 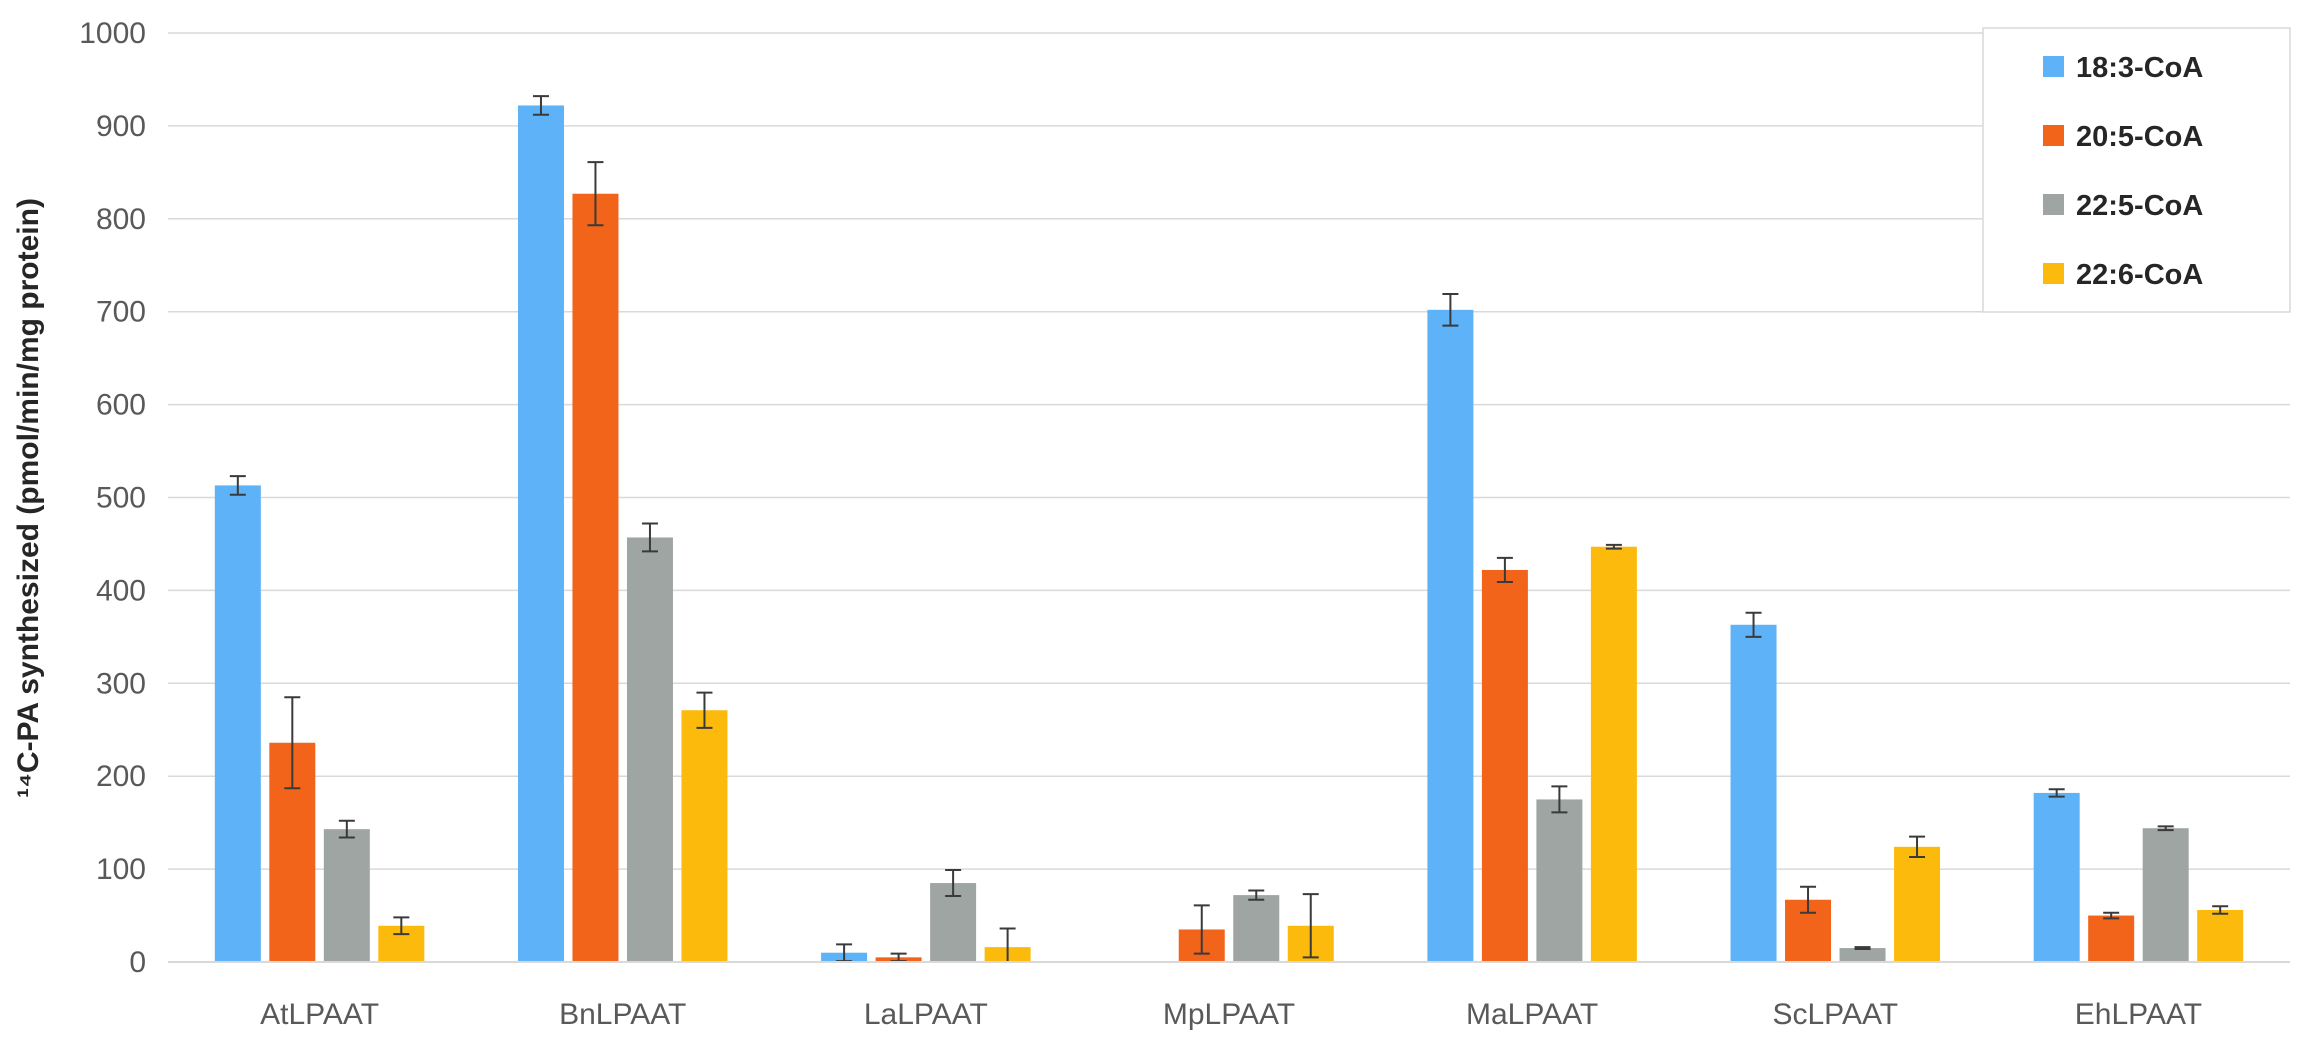 I want to click on legend-box, so click(x=2136, y=170).